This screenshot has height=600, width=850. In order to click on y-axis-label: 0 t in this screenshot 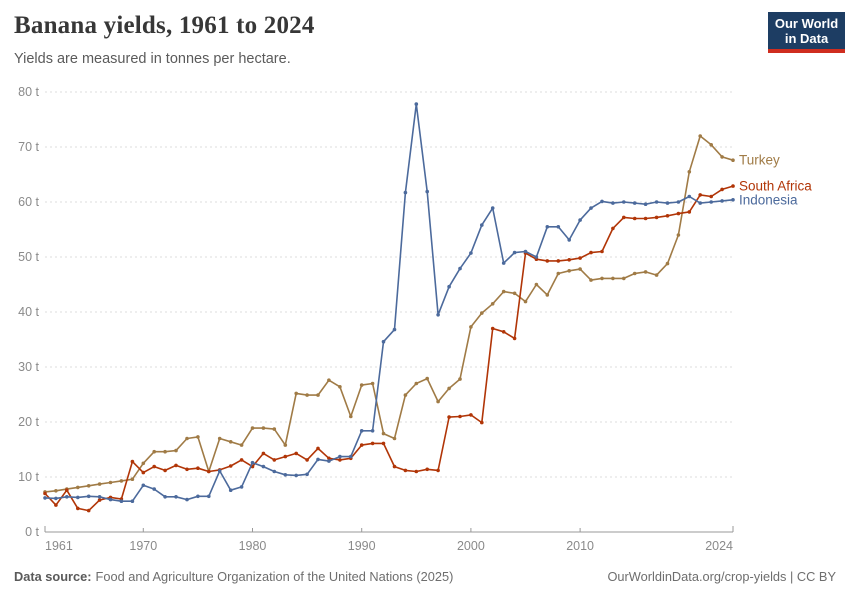, I will do `click(32, 532)`.